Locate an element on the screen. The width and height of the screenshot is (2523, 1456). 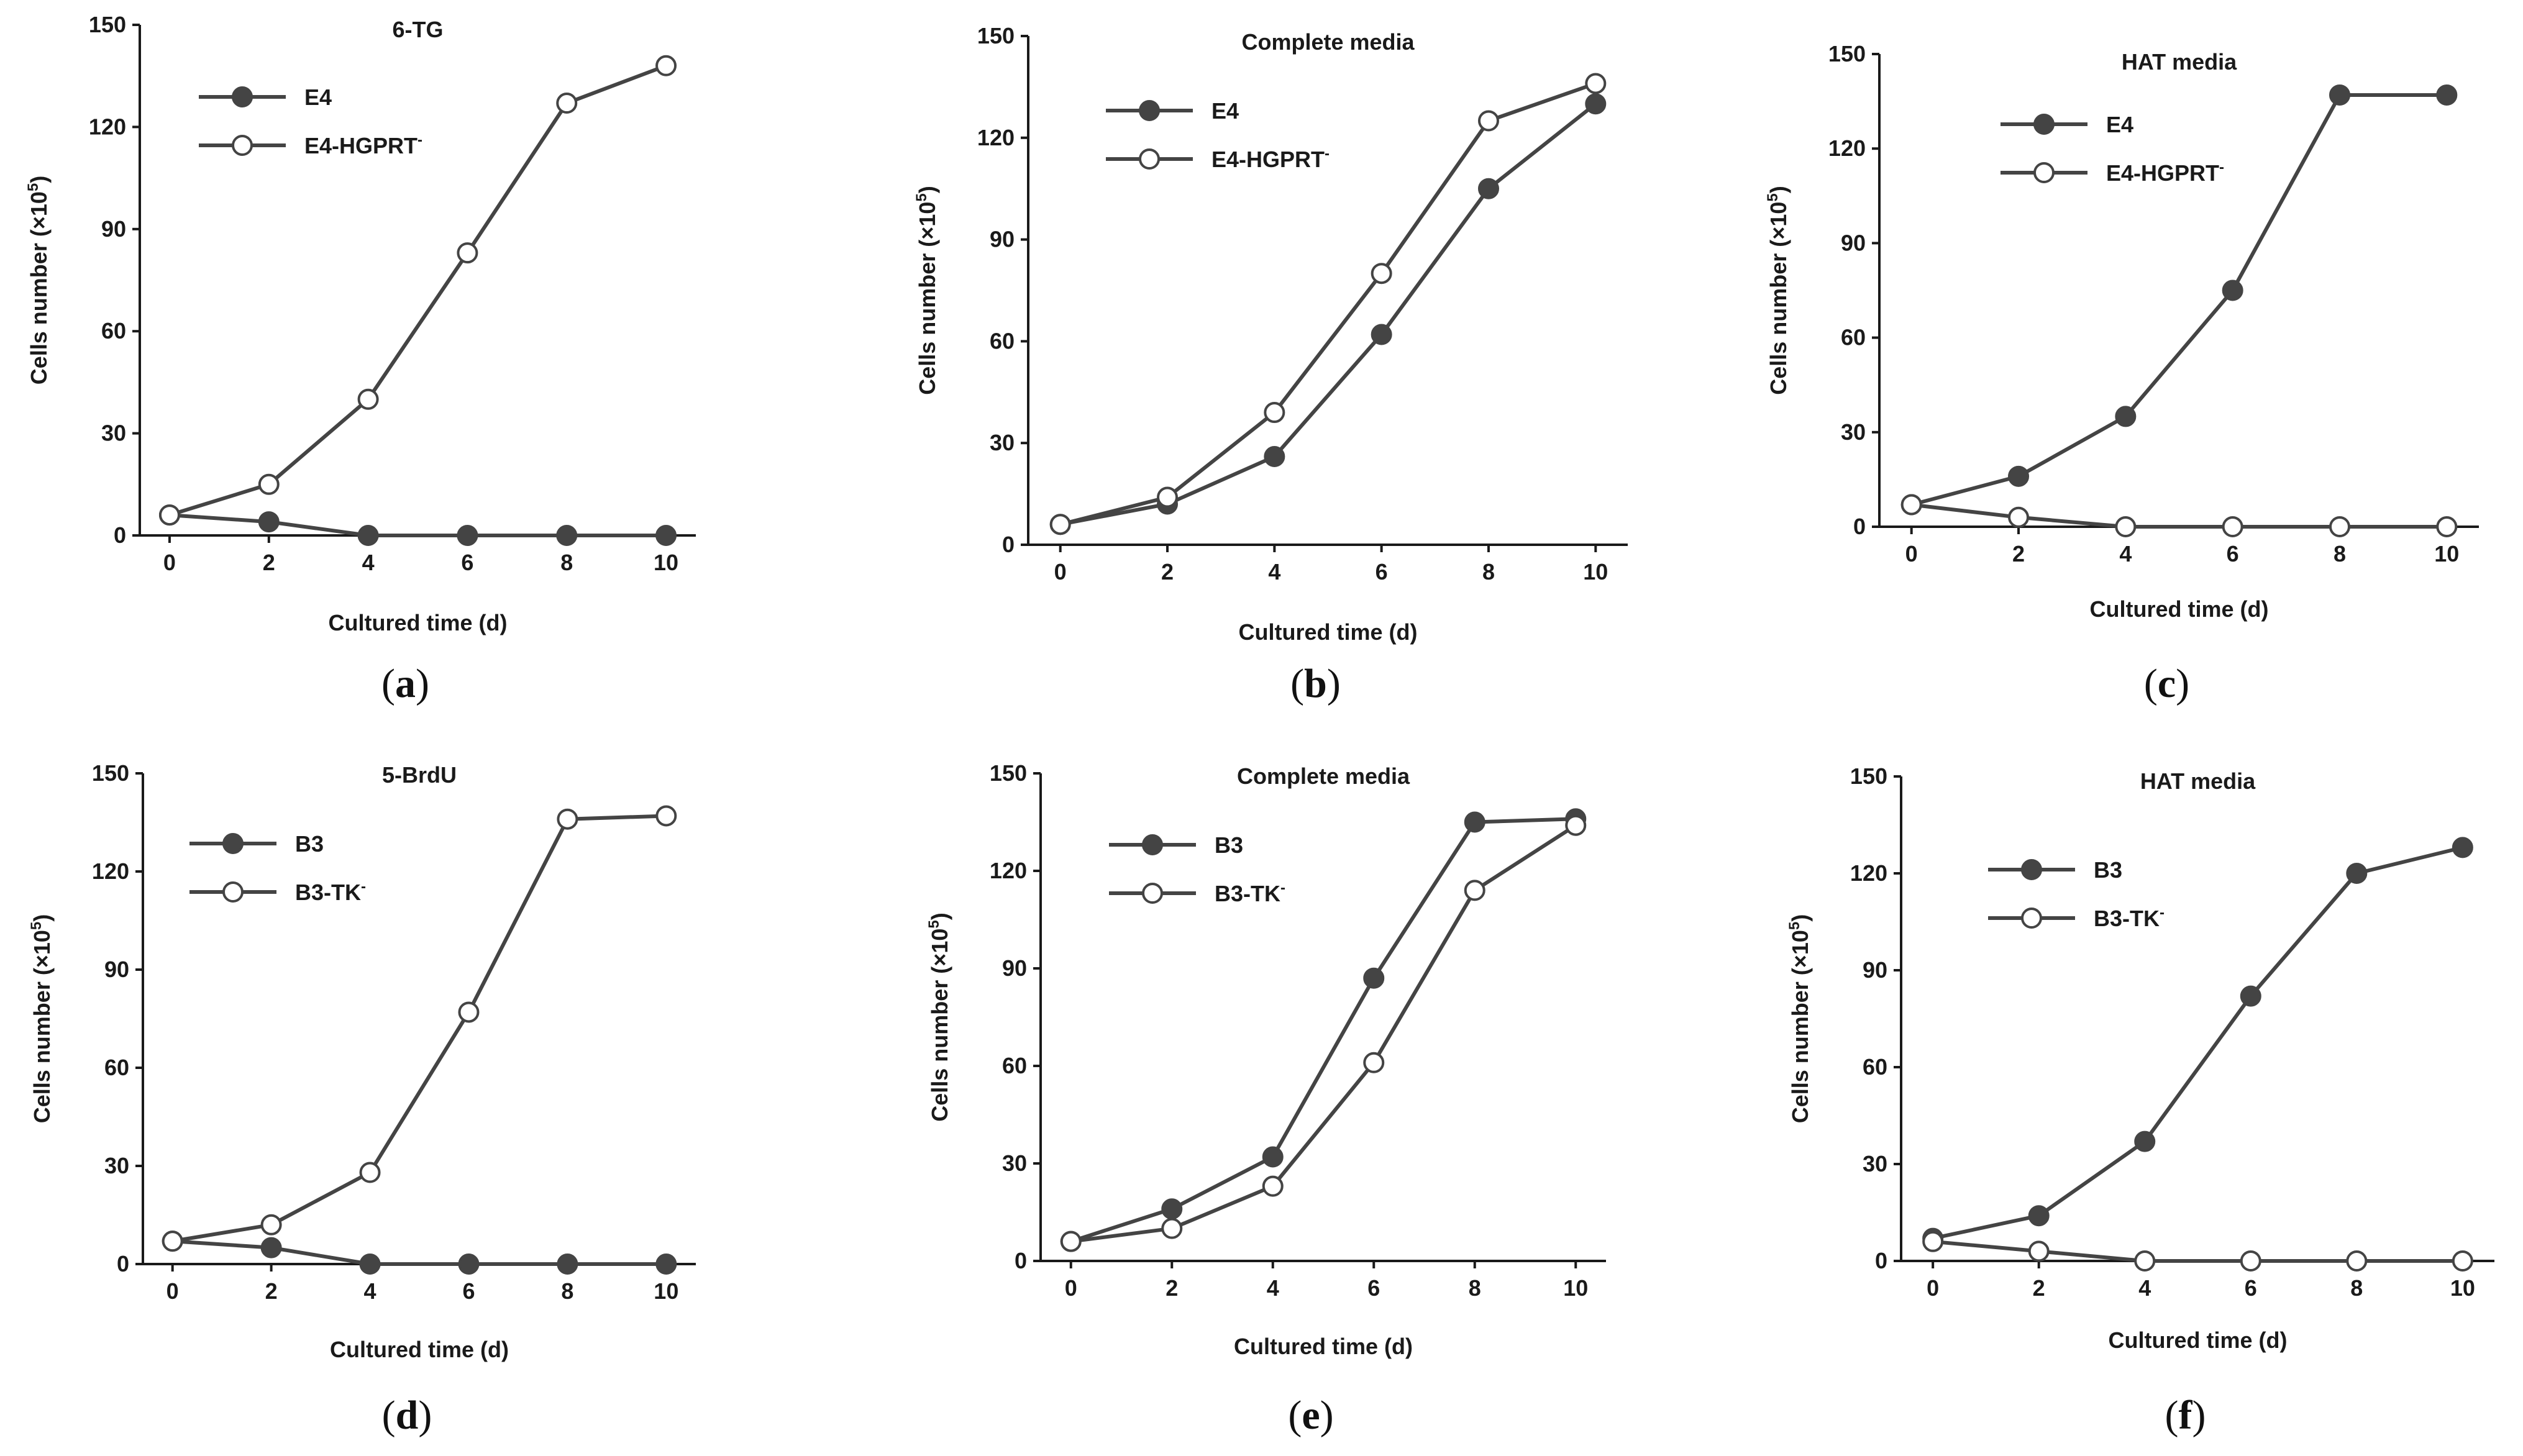
panel-label: (d) is located at coordinates (407, 1416).